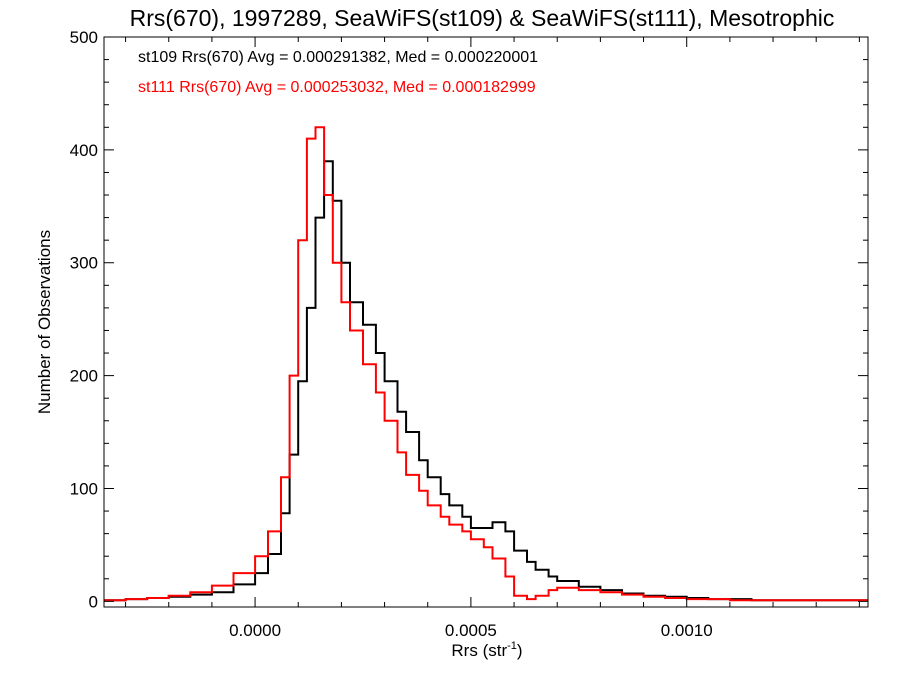 The width and height of the screenshot is (900, 675). Describe the element at coordinates (84, 376) in the screenshot. I see `y-tick-label: 200` at that location.